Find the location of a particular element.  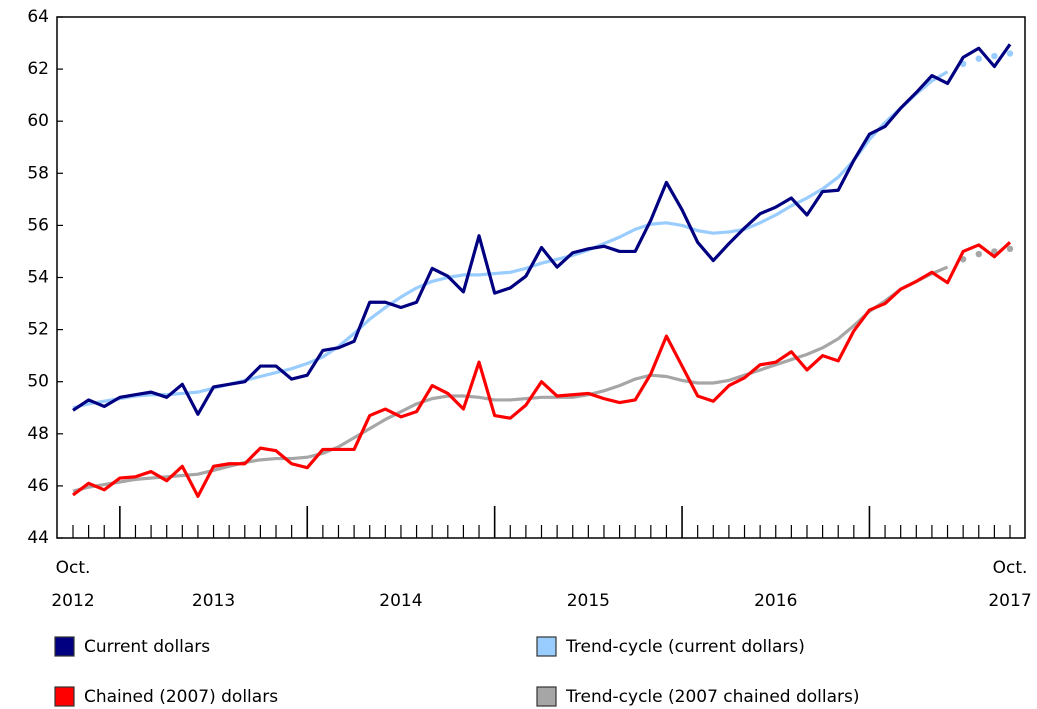

x-tick-label: 2013 is located at coordinates (213, 601).